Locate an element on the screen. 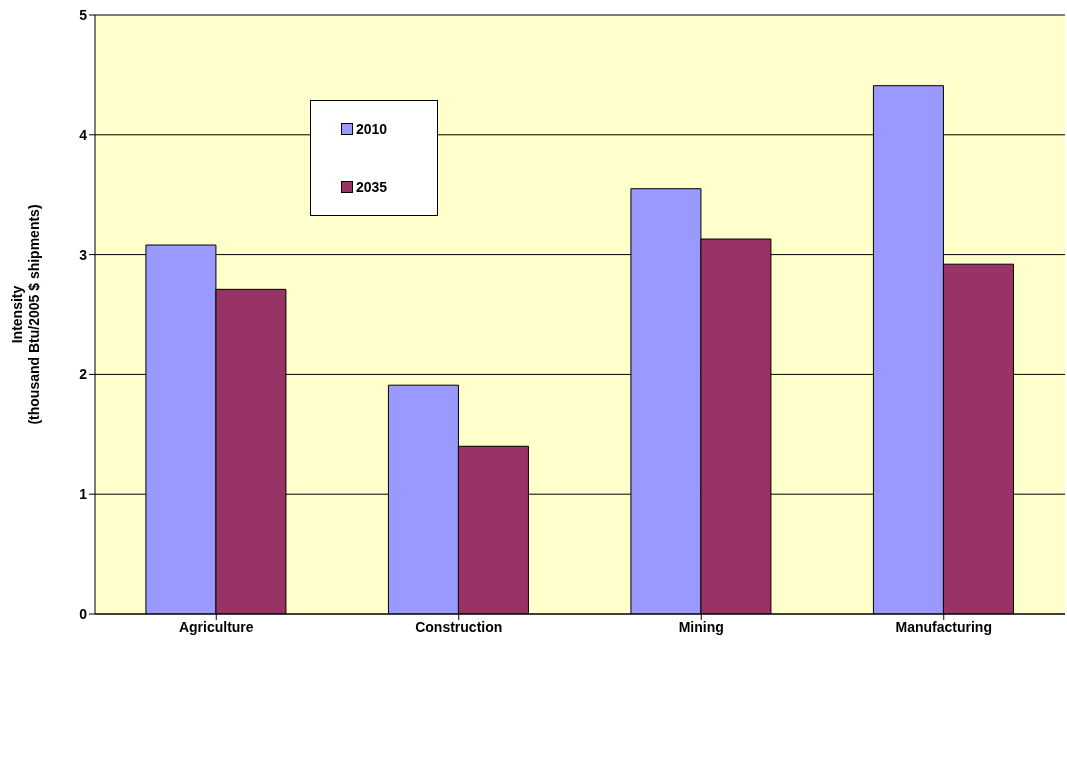 This screenshot has width=1067, height=773. x-tick-label: Mining is located at coordinates (701, 626).